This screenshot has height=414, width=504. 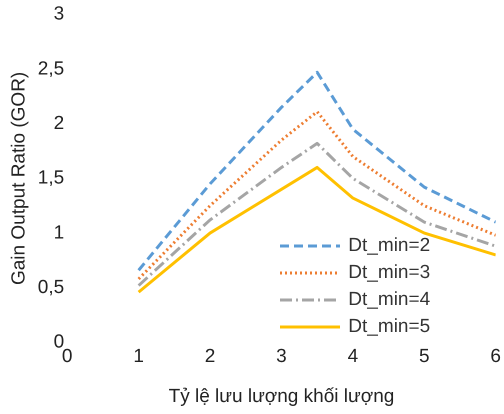 What do you see at coordinates (210, 357) in the screenshot?
I see `x-tick-label: 2` at bounding box center [210, 357].